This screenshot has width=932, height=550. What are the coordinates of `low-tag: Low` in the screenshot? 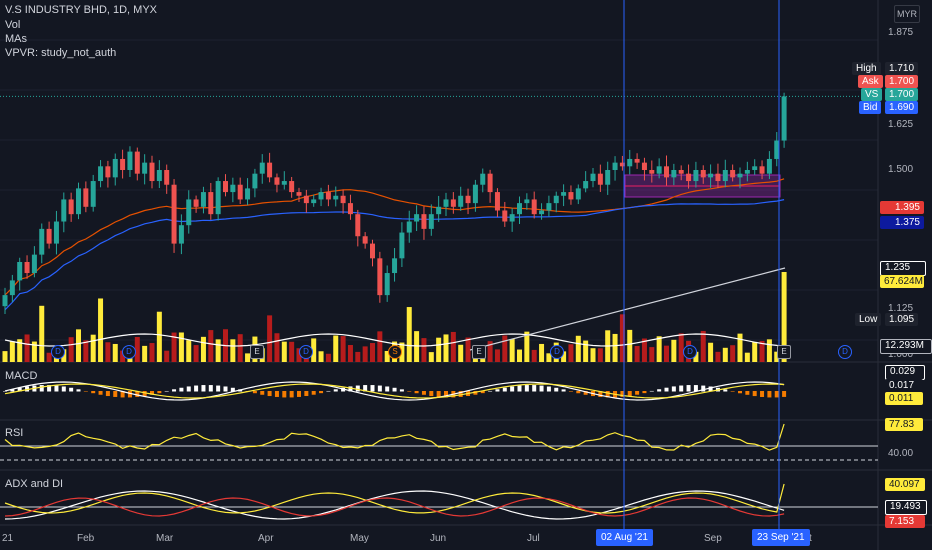 It's located at (868, 319).